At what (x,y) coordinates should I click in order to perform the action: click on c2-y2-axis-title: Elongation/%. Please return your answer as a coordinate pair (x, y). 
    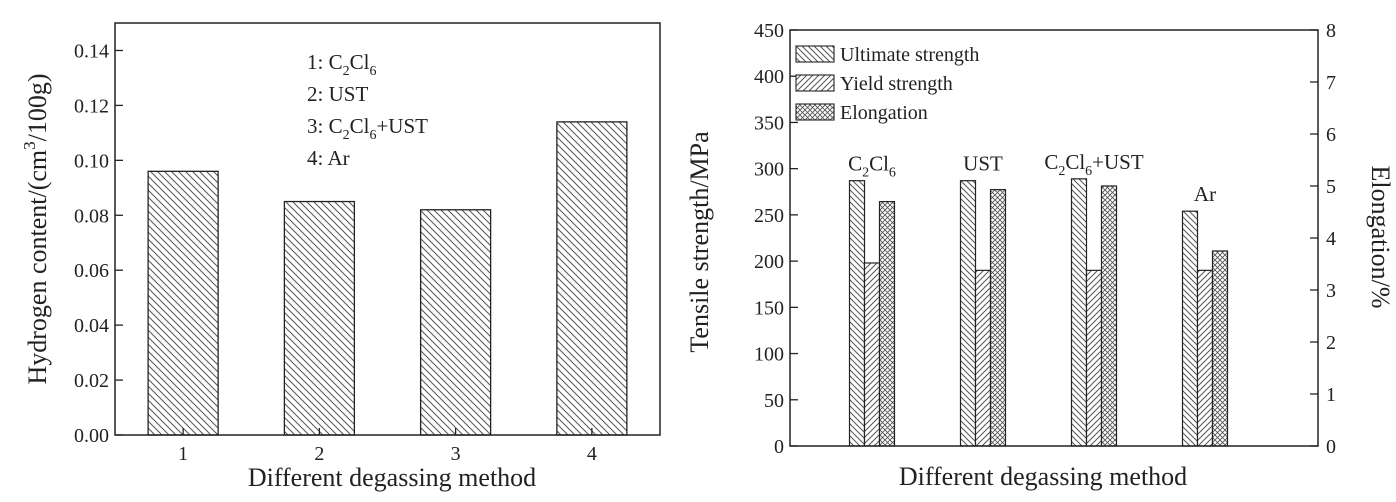
    Looking at the image, I should click on (1380, 237).